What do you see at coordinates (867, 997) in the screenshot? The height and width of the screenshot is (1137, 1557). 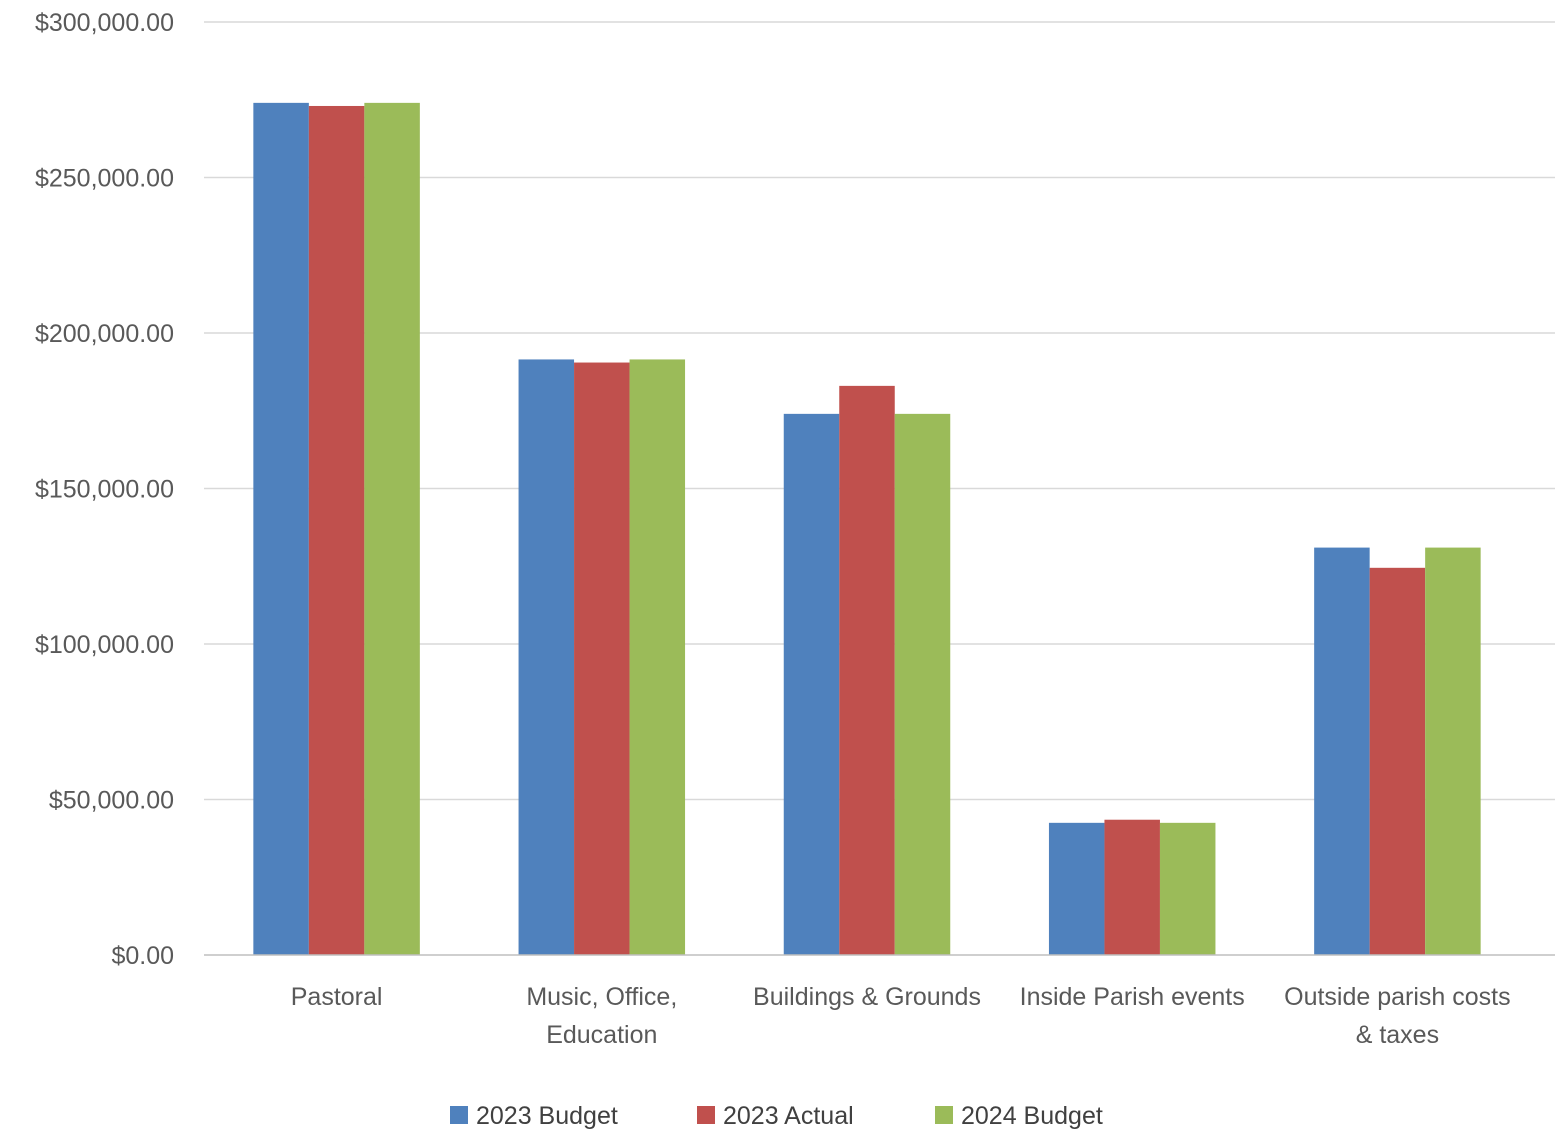 I see `x-category-label: Buildings & Grounds` at bounding box center [867, 997].